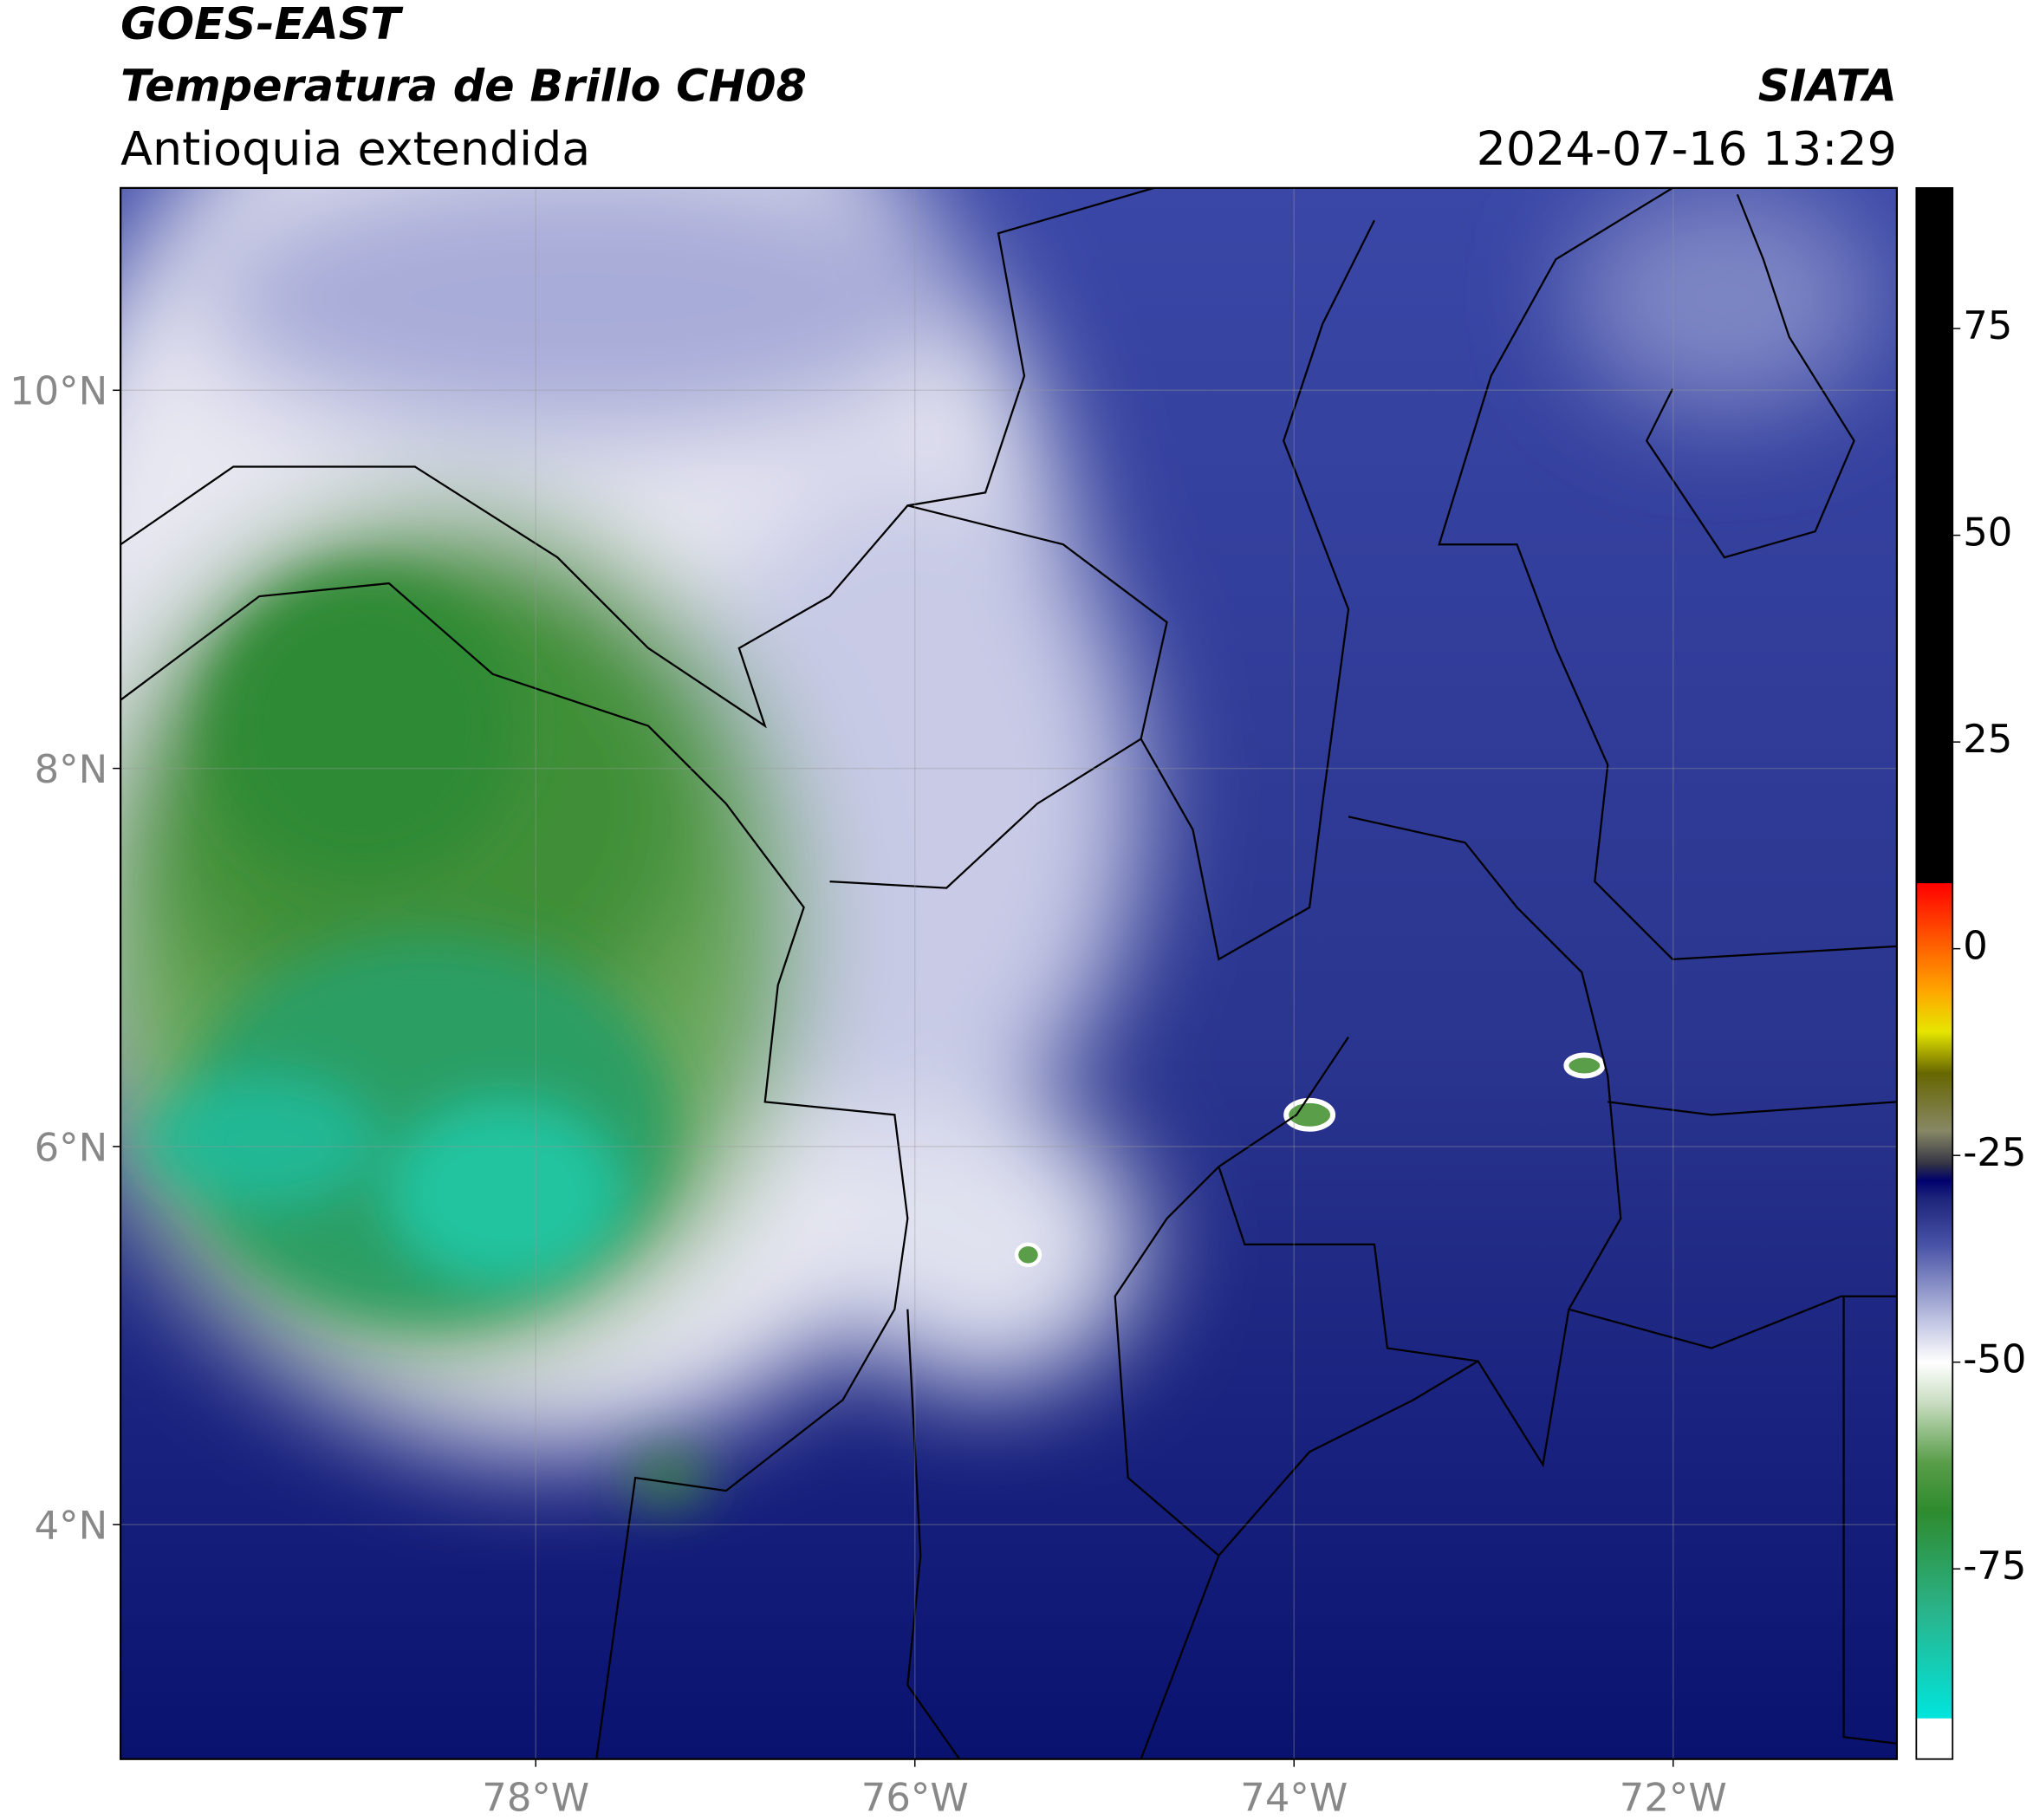 The height and width of the screenshot is (1820, 2033). What do you see at coordinates (1994, 1152) in the screenshot?
I see `colorbar-tick-label: -25` at bounding box center [1994, 1152].